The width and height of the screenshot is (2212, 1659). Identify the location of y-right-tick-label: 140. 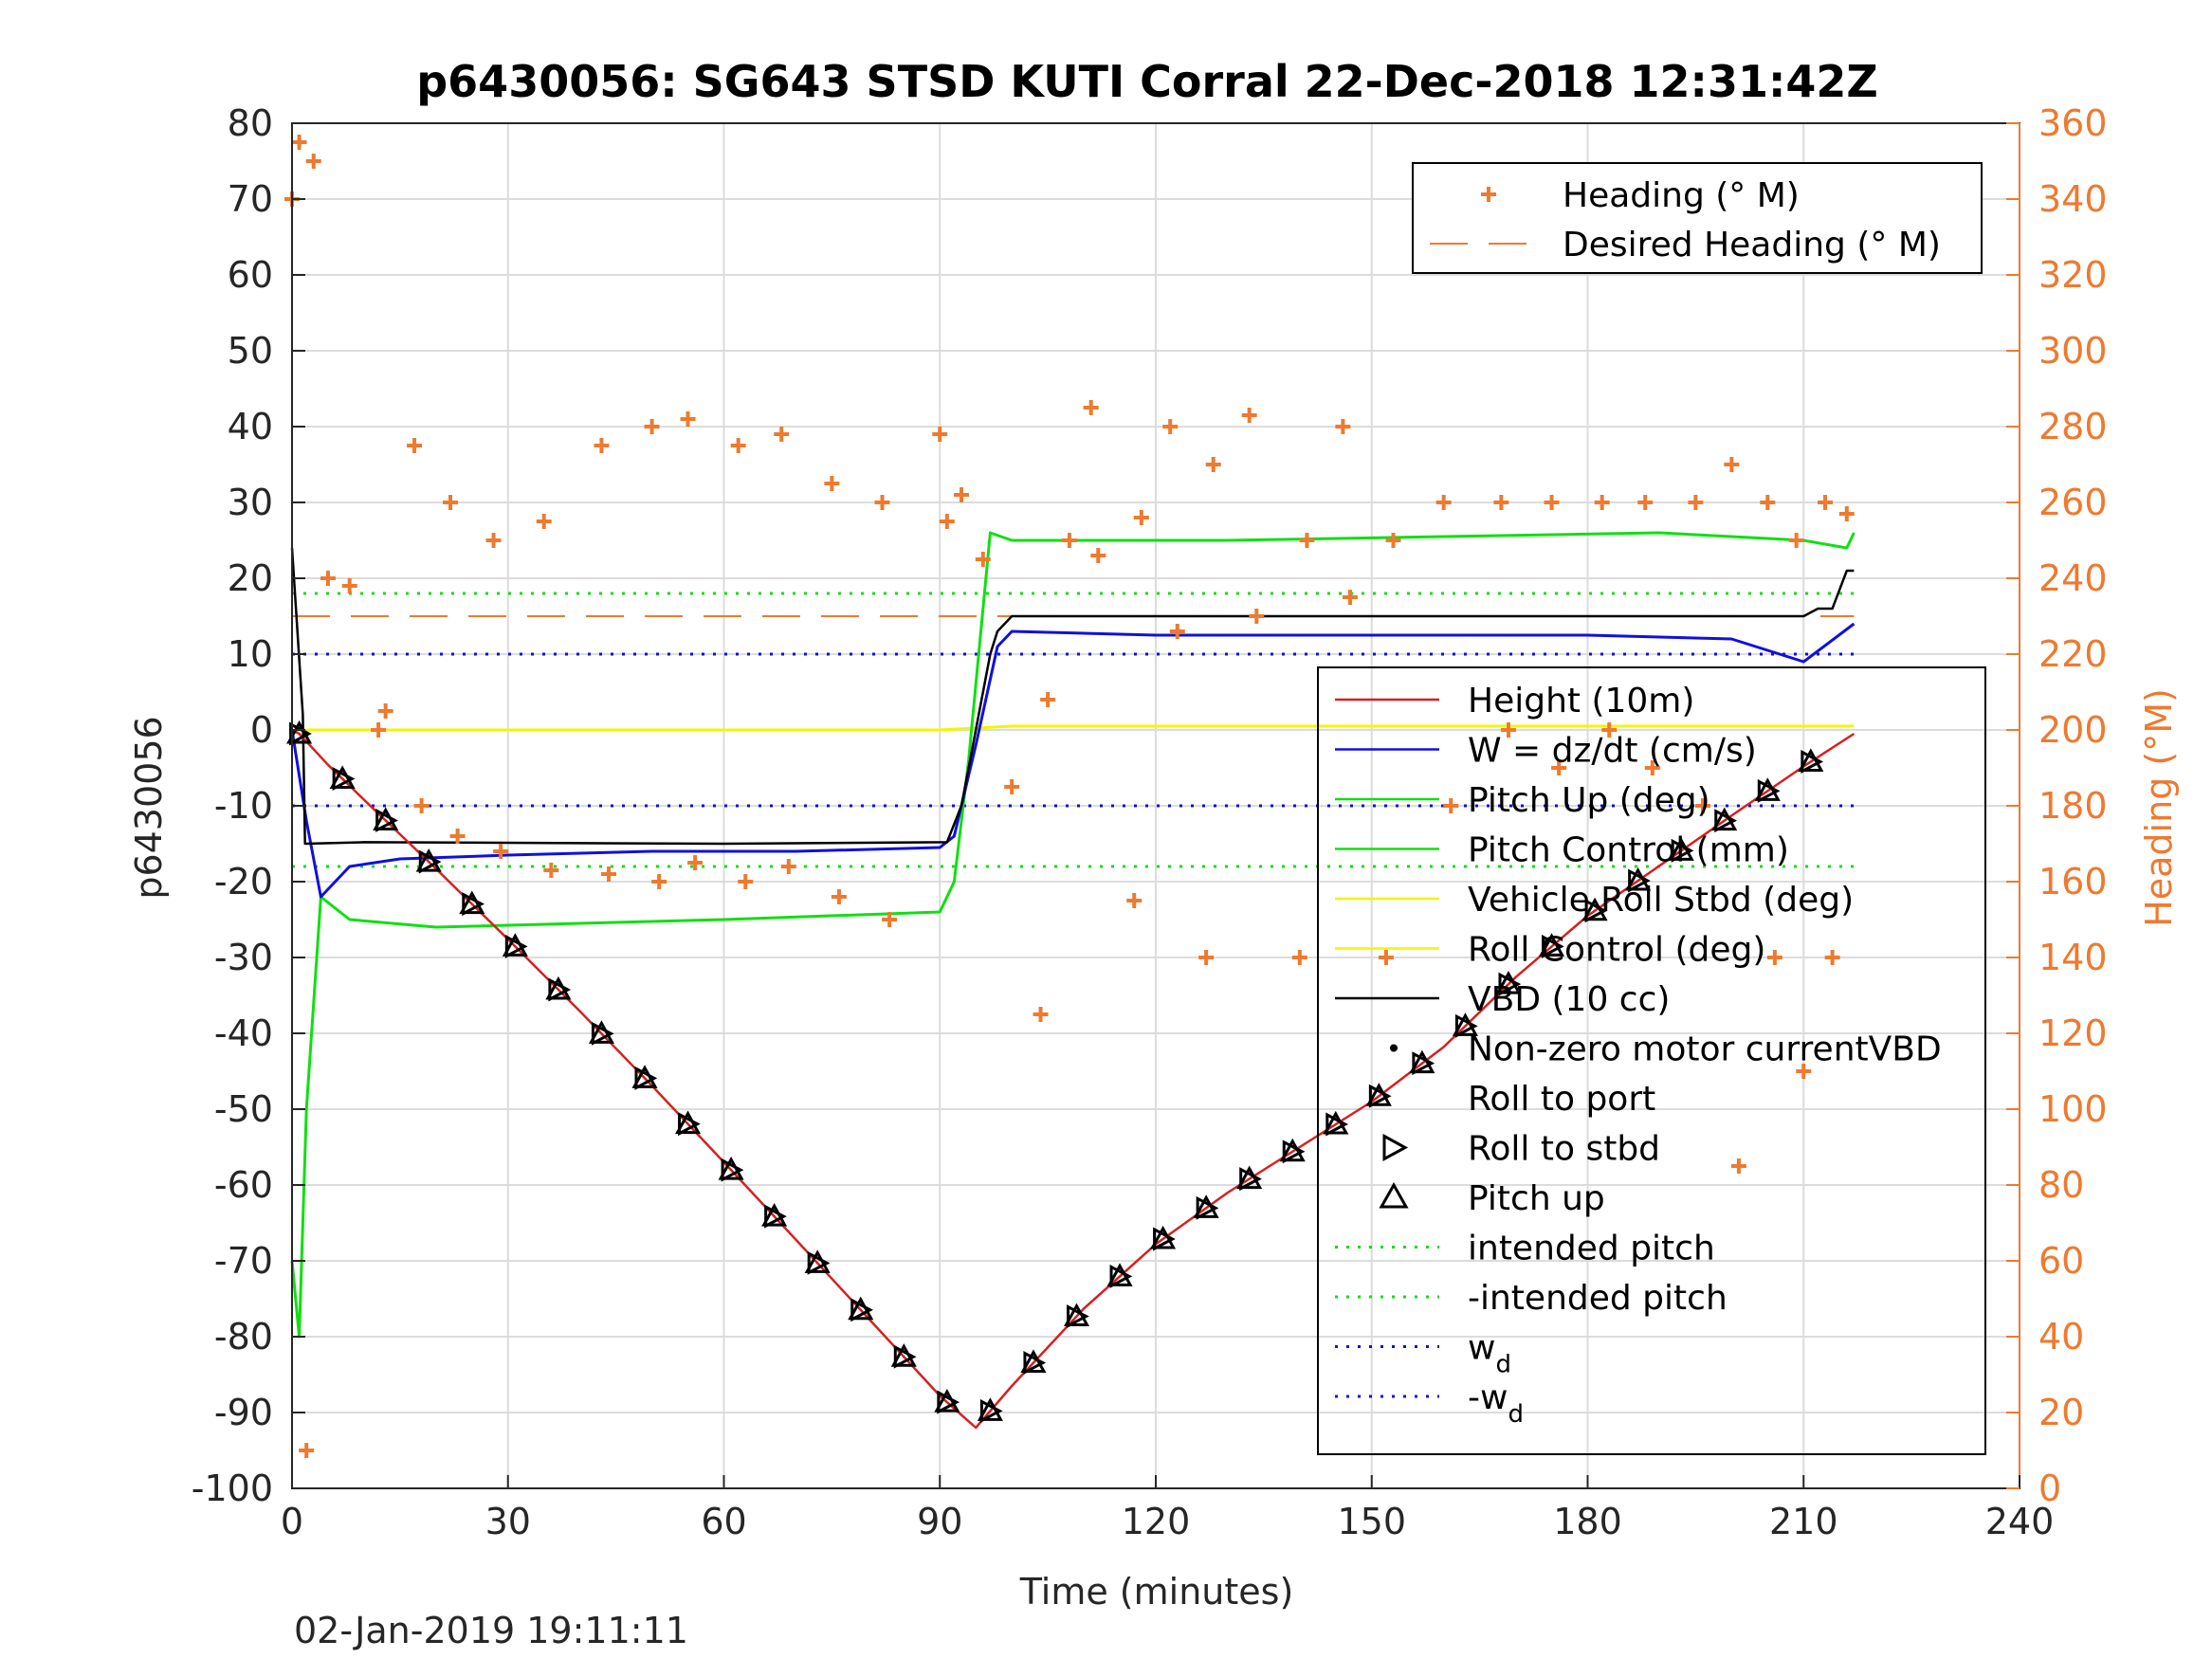
(2073, 957).